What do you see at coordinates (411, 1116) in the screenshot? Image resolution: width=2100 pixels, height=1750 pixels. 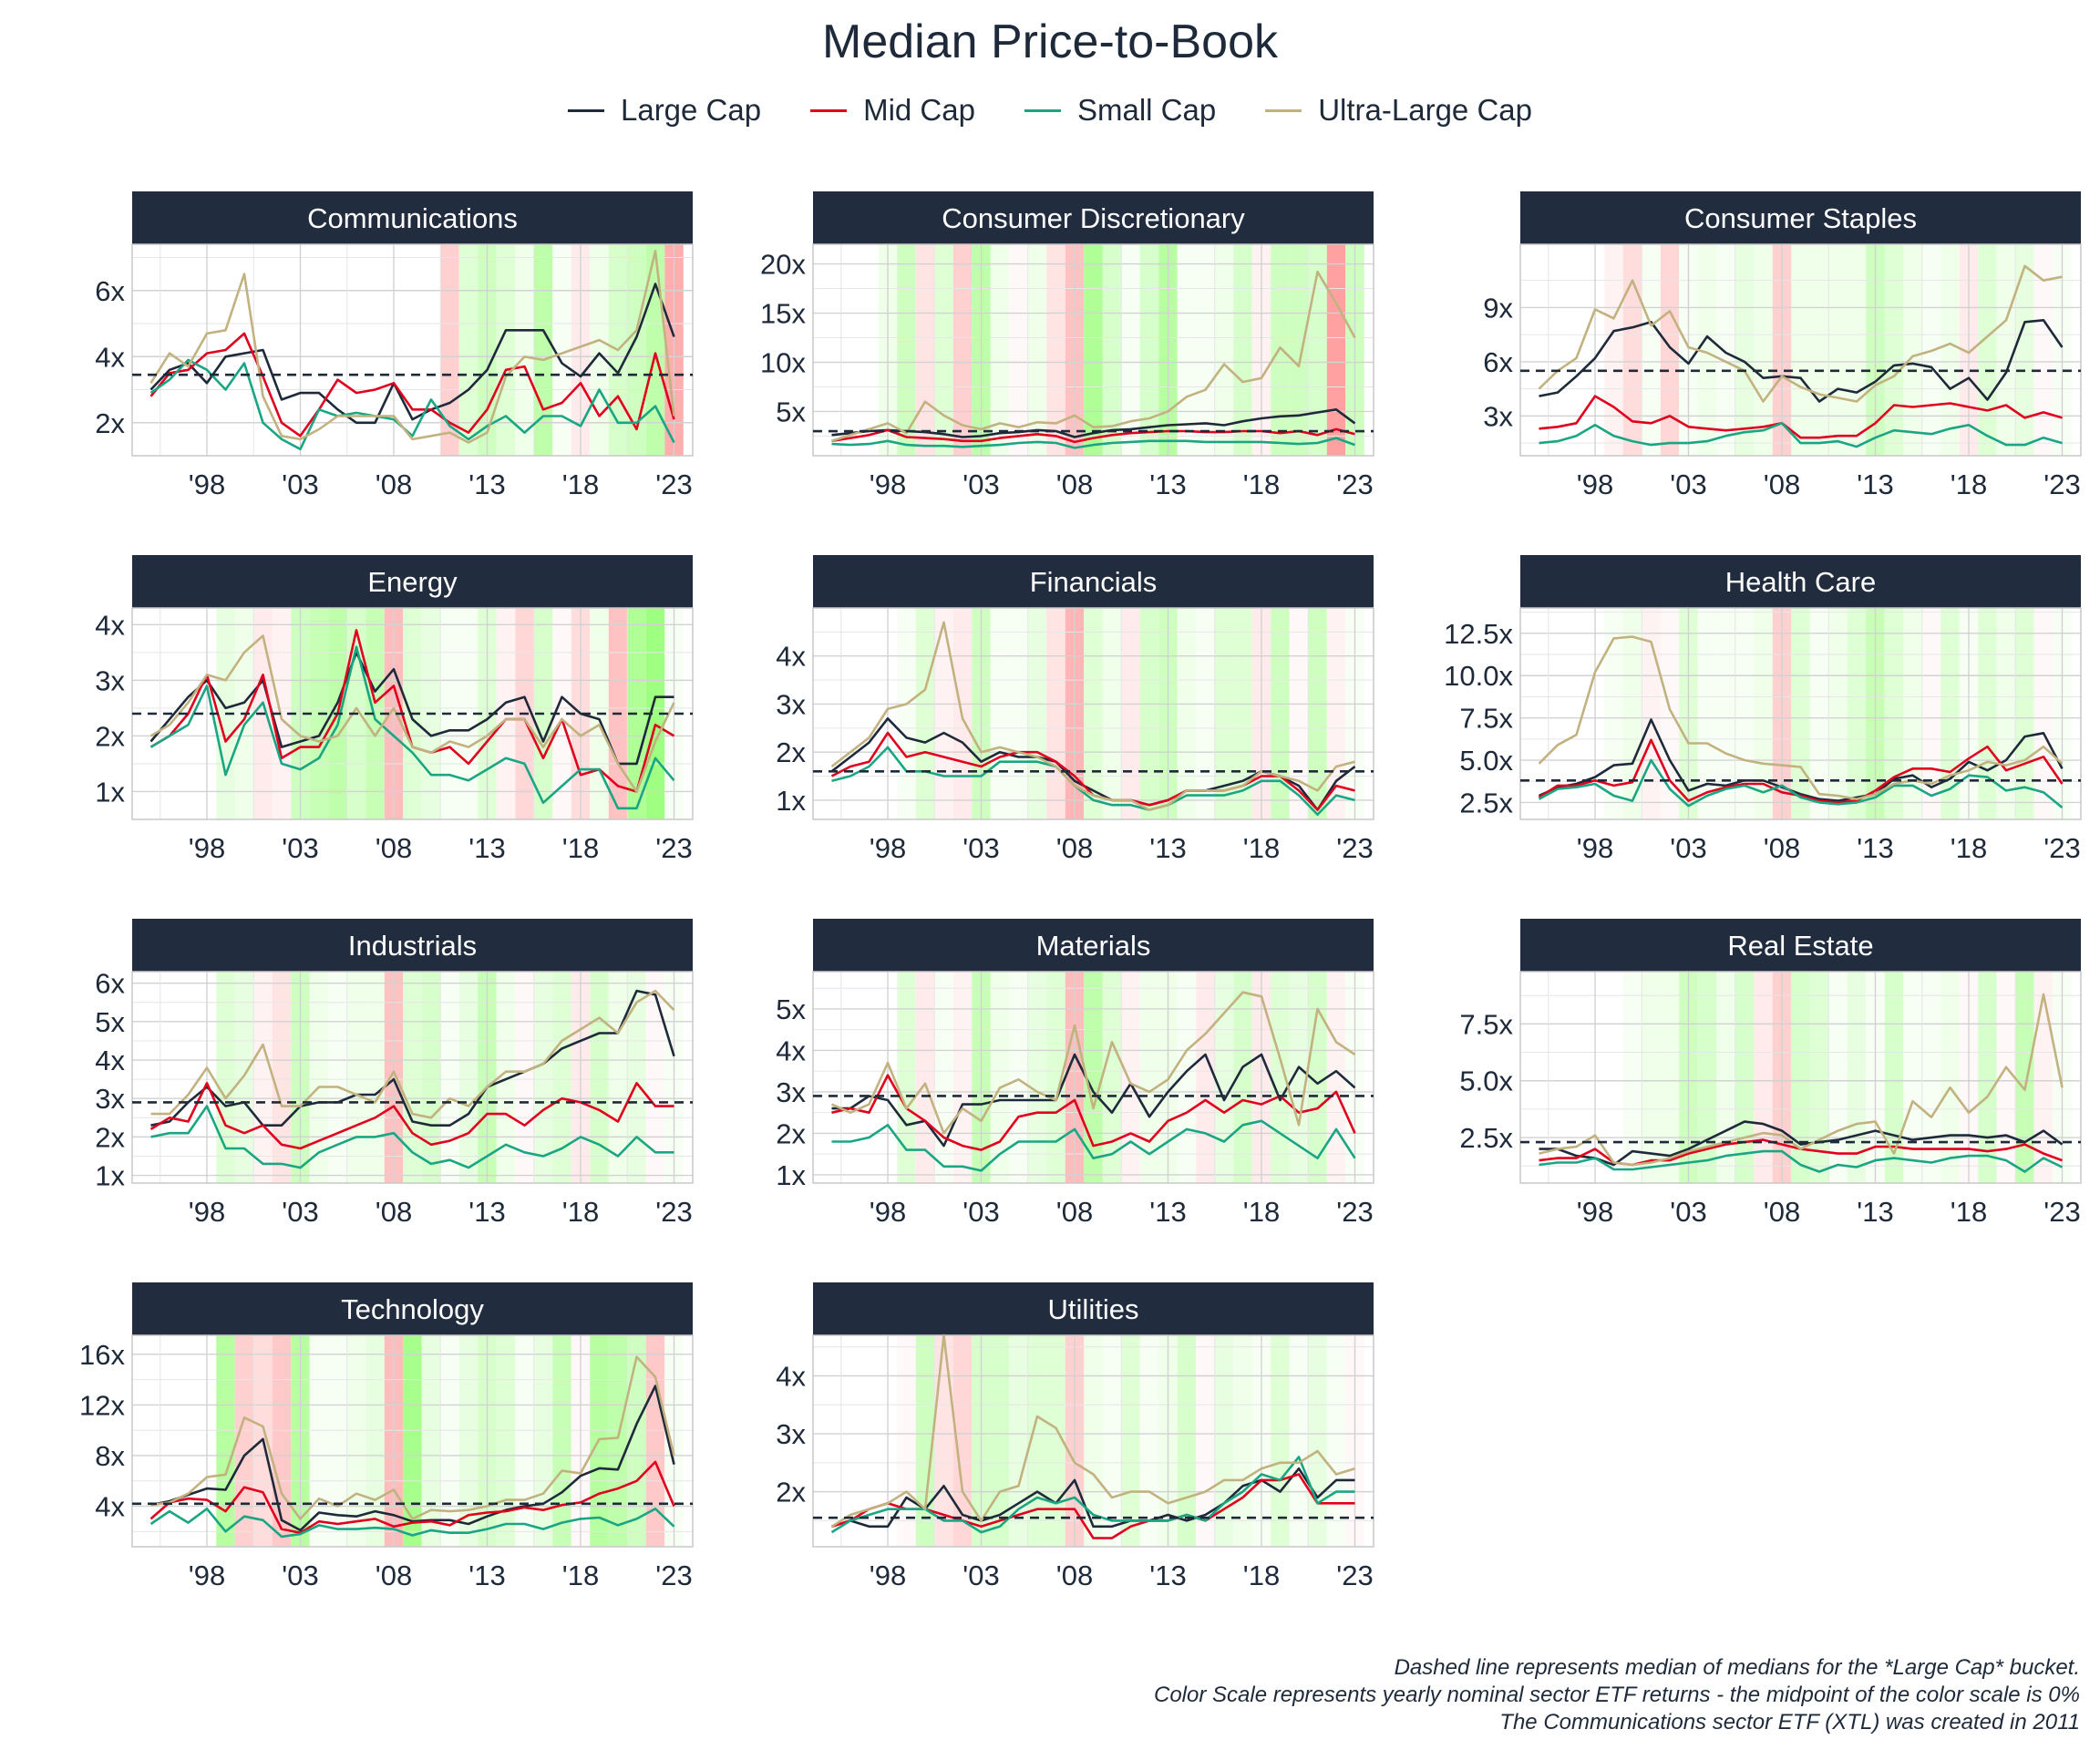 I see `series-line-mid-cap` at bounding box center [411, 1116].